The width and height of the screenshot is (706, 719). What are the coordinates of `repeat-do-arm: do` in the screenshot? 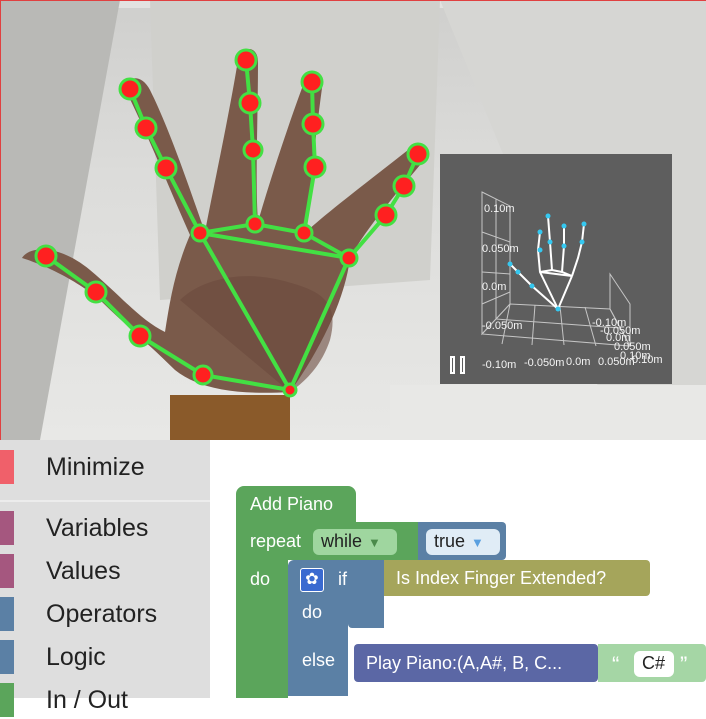 It's located at (262, 629).